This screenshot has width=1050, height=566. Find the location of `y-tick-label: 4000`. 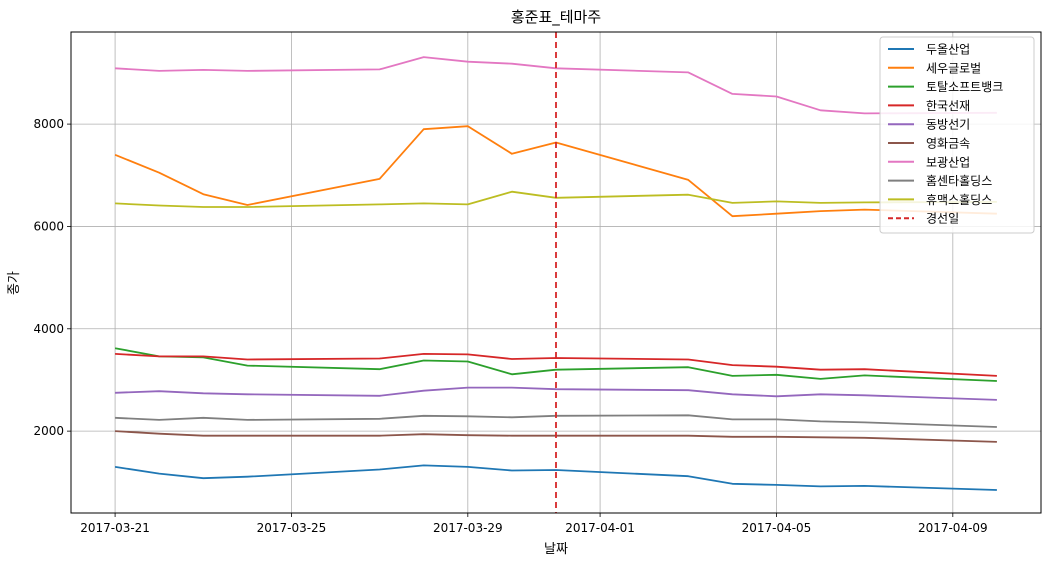

y-tick-label: 4000 is located at coordinates (48, 329).